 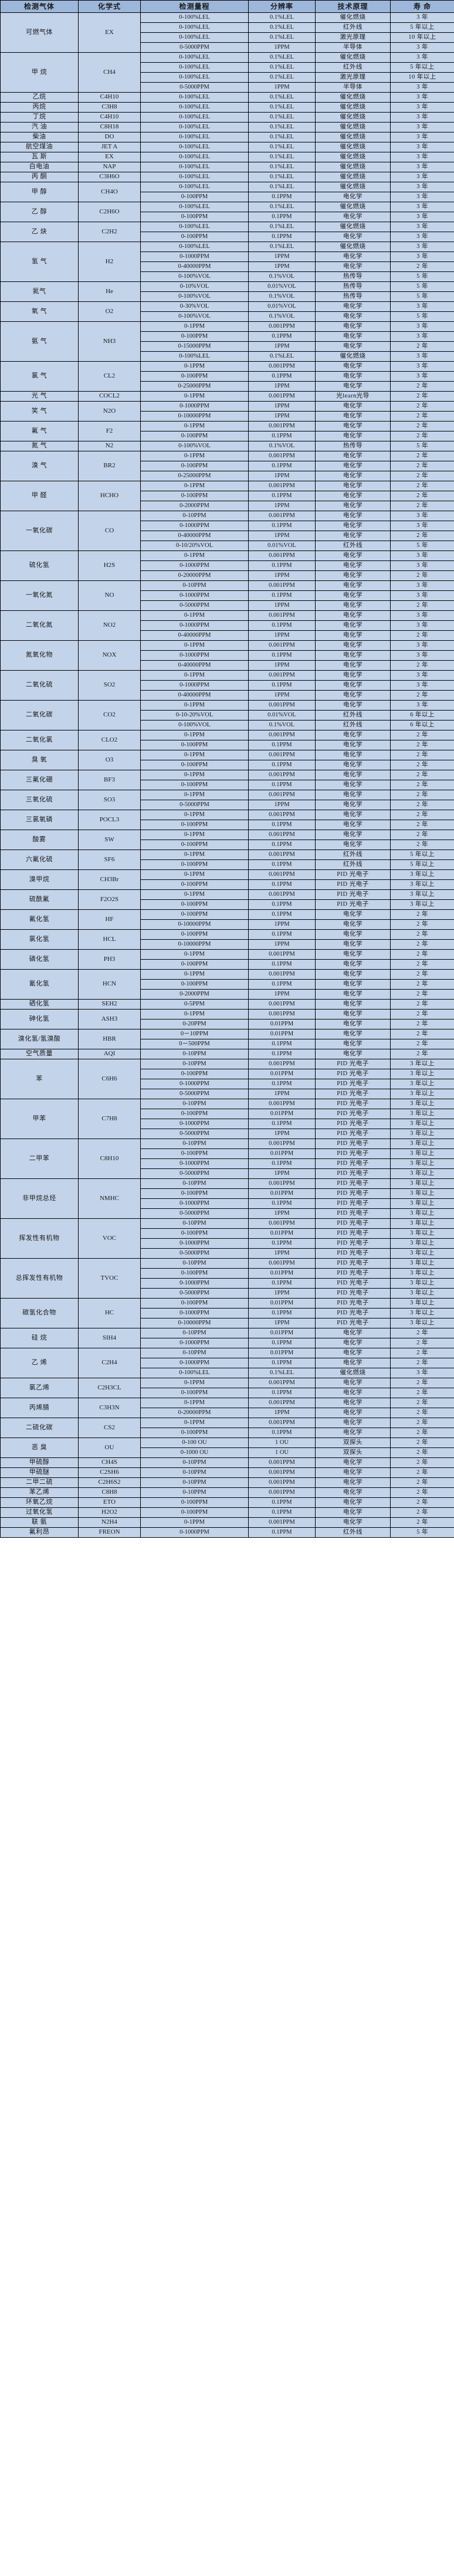 I want to click on table-row: 三氟化硼 BF3 0-1PPM 0.001PPM 电化学 2 年, so click(x=227, y=780).